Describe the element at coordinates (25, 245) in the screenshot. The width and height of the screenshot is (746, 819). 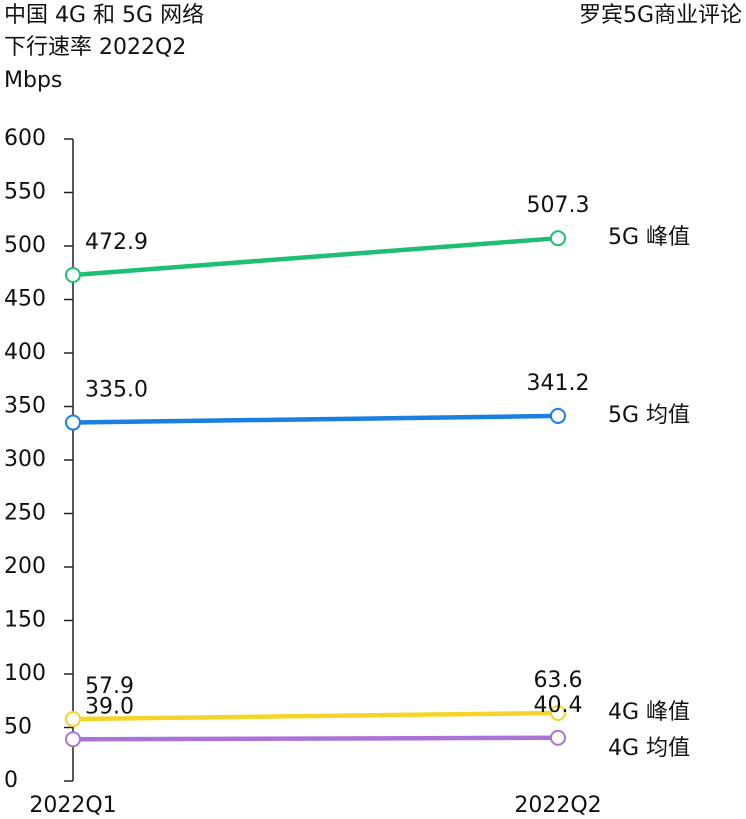
I see `y-tick-label: 500` at that location.